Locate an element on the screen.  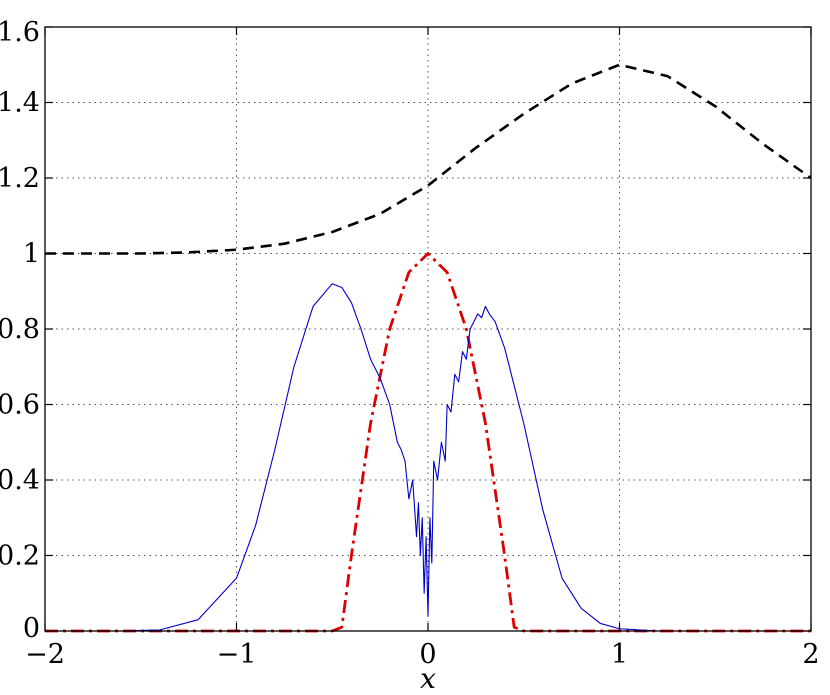
y-tick-label: 1.4 is located at coordinates (20, 103).